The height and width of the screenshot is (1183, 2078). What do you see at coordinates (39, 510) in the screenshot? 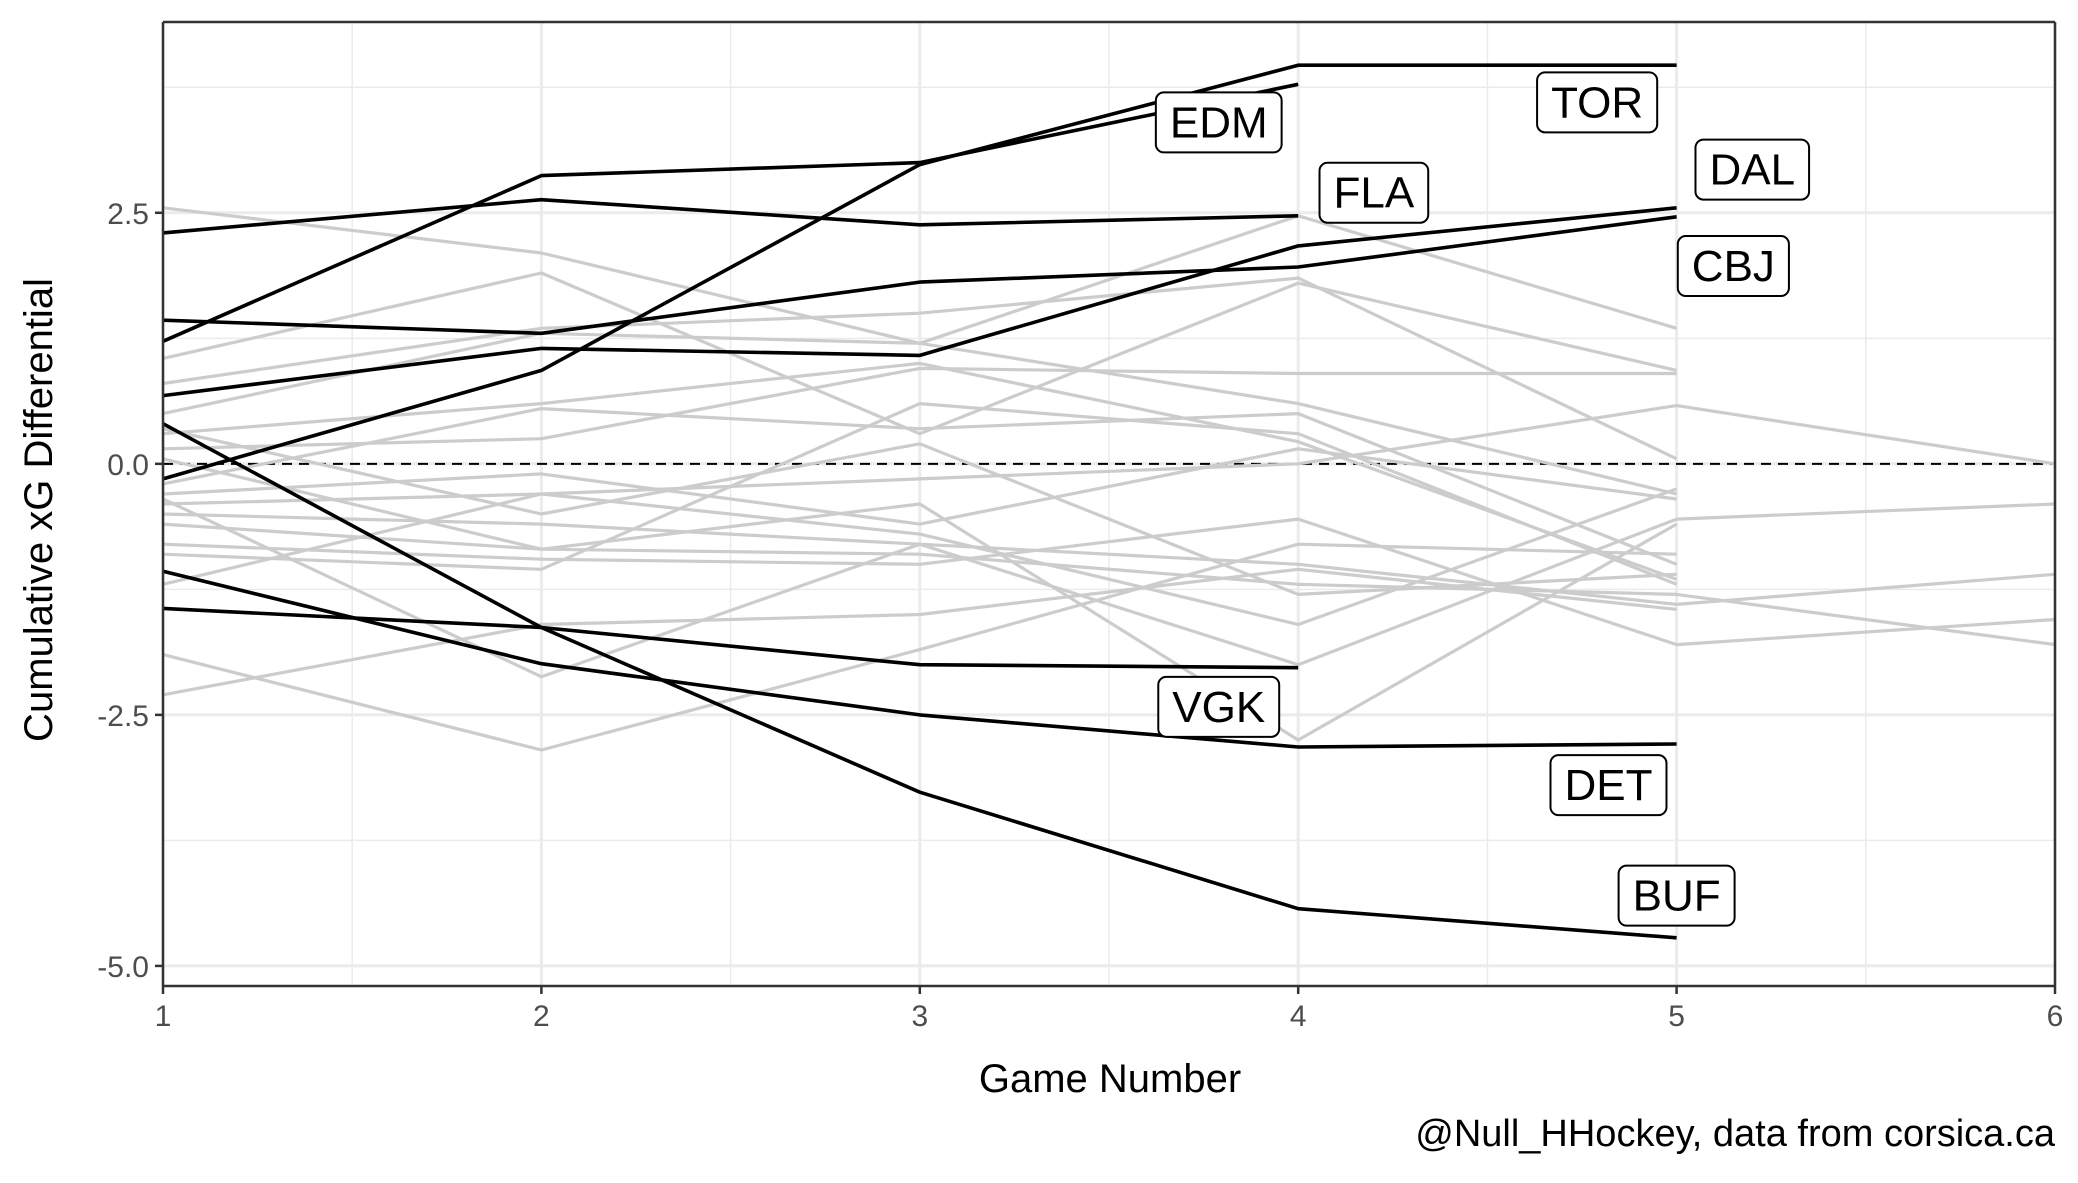
I see `y-axis-title: Cumulative xG Differential` at bounding box center [39, 510].